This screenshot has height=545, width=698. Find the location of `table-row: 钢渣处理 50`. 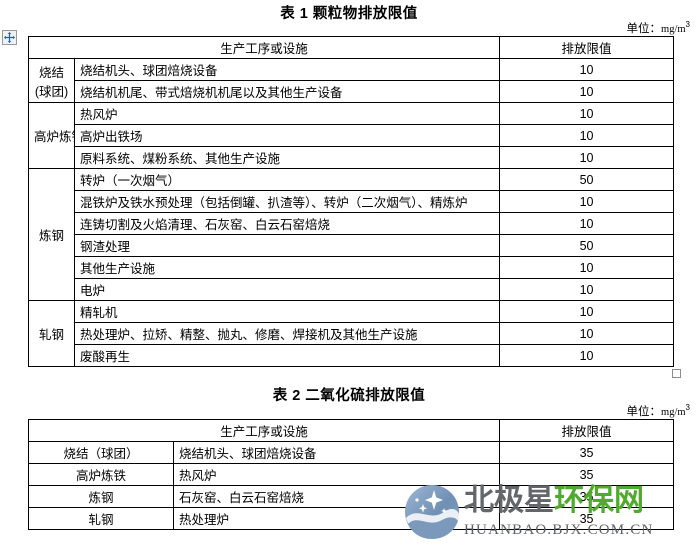

table-row: 钢渣处理 50 is located at coordinates (352, 245).